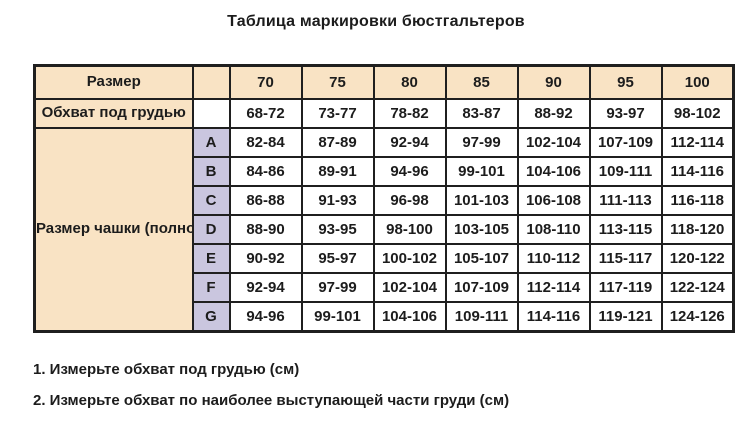  I want to click on cup-value-cell: 95-97, so click(337, 258).